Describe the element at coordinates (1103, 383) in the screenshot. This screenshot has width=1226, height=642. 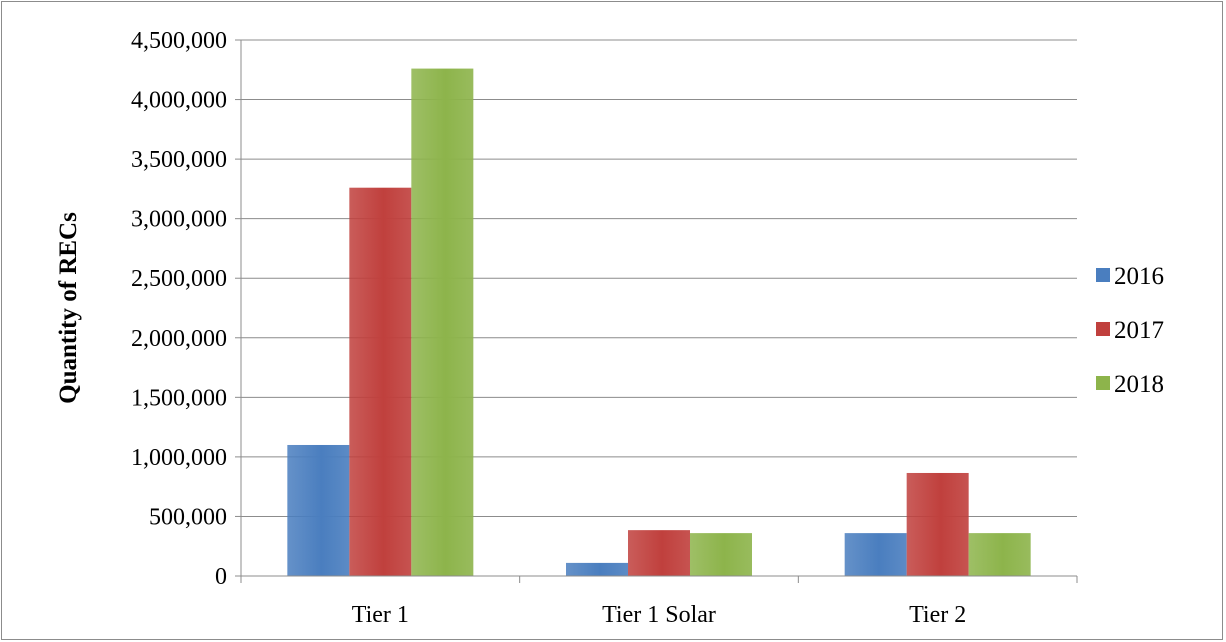
I see `legend-swatch-2018` at that location.